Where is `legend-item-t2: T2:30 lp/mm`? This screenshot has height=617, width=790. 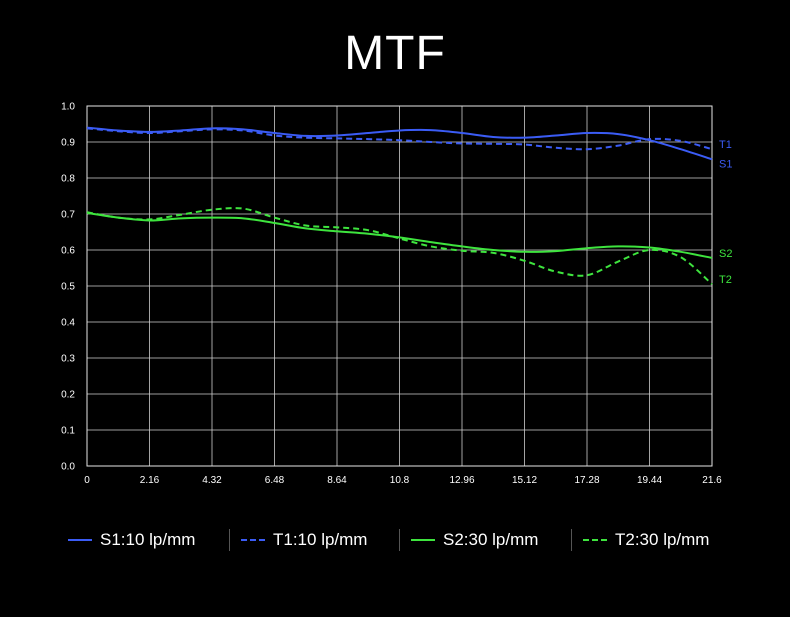
legend-item-t2: T2:30 lp/mm is located at coordinates (646, 540).